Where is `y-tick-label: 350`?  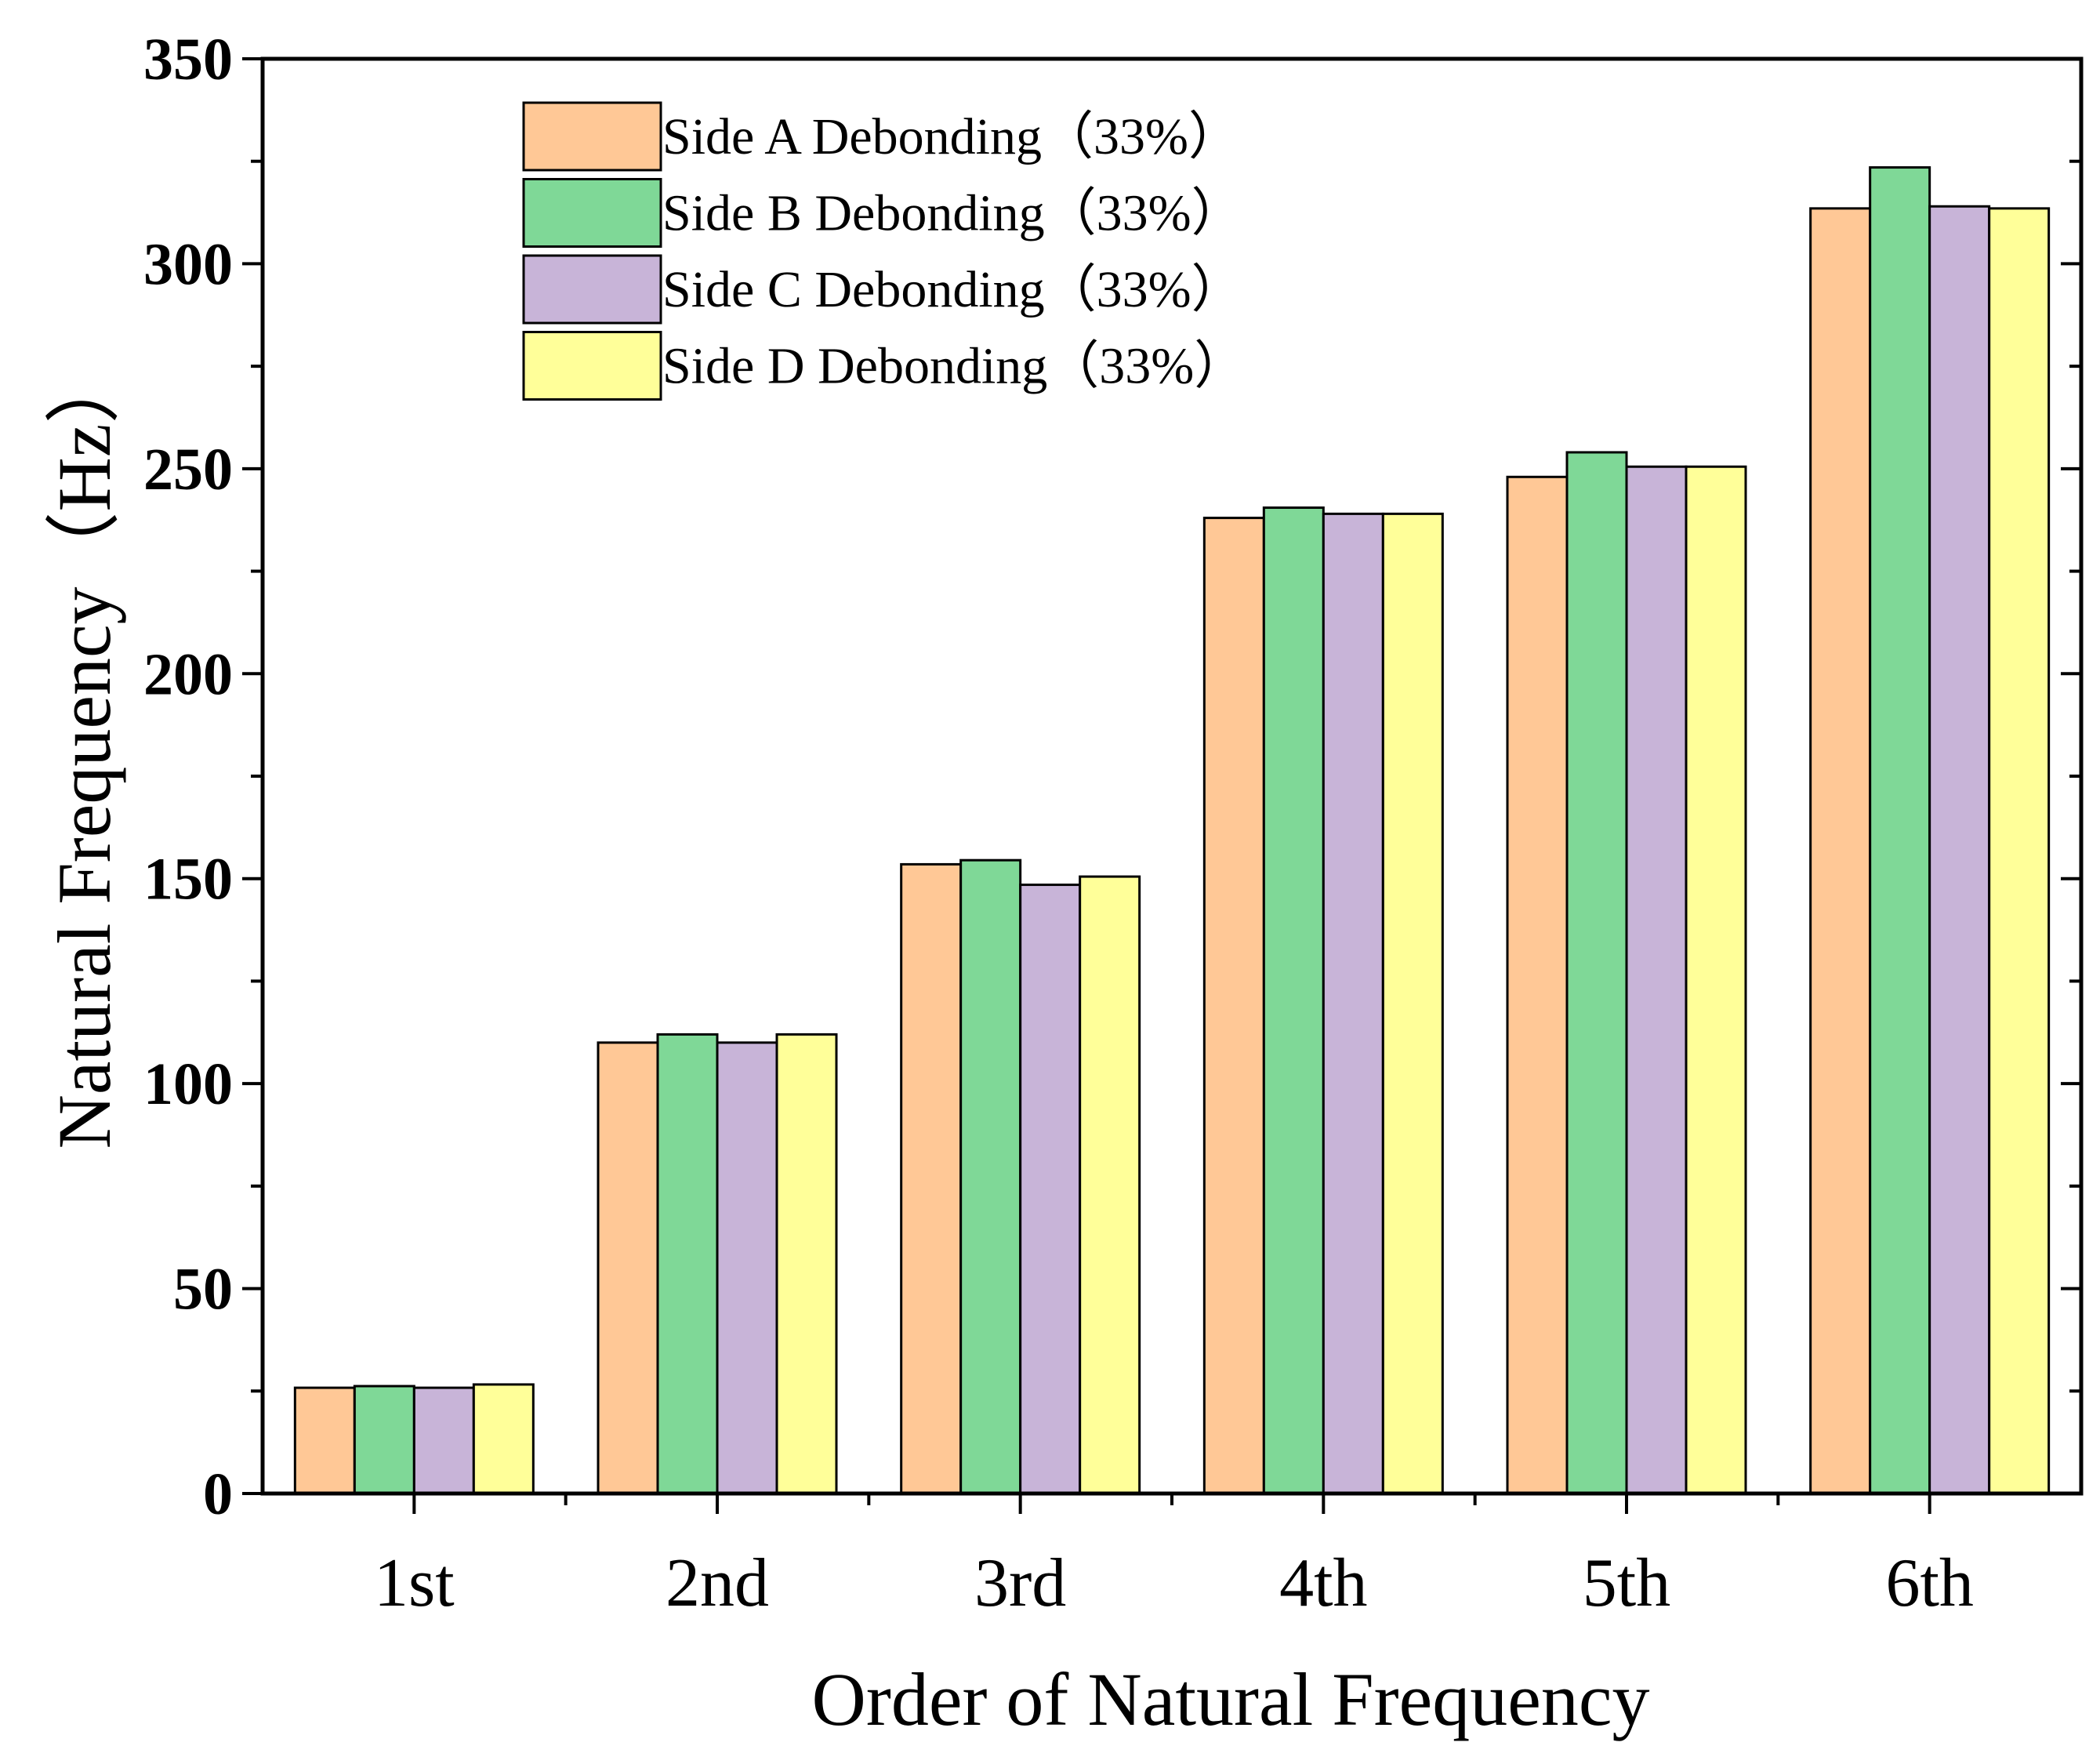
y-tick-label: 350 is located at coordinates (188, 60).